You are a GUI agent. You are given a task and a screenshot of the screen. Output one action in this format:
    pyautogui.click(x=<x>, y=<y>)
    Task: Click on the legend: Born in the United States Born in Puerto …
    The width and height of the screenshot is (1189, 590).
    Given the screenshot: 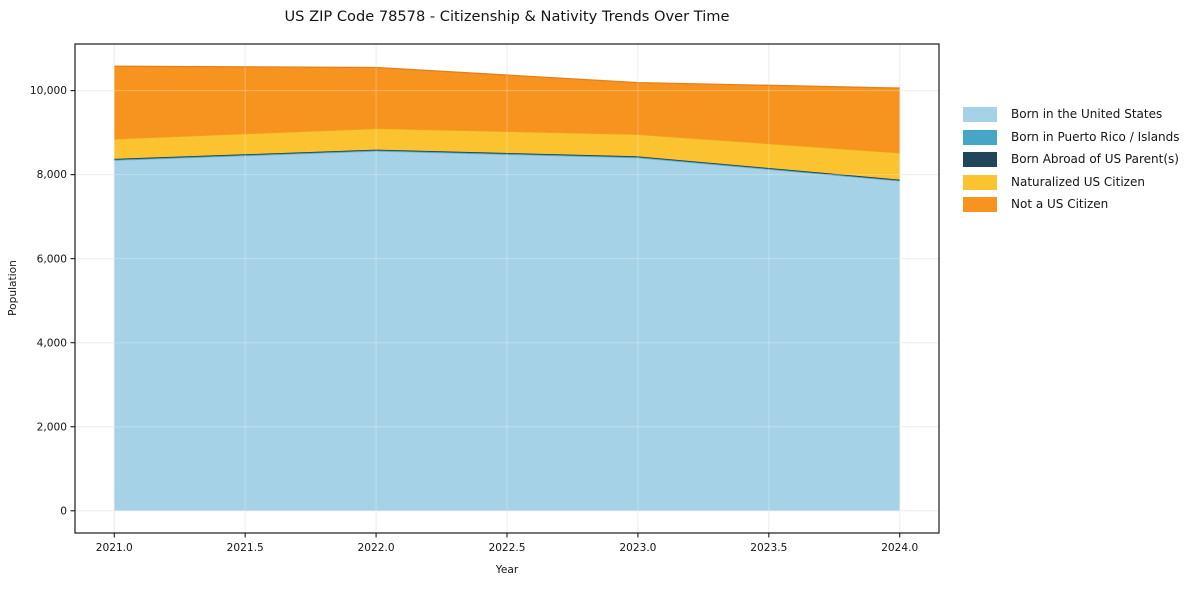 What is the action you would take?
    pyautogui.click(x=1071, y=163)
    